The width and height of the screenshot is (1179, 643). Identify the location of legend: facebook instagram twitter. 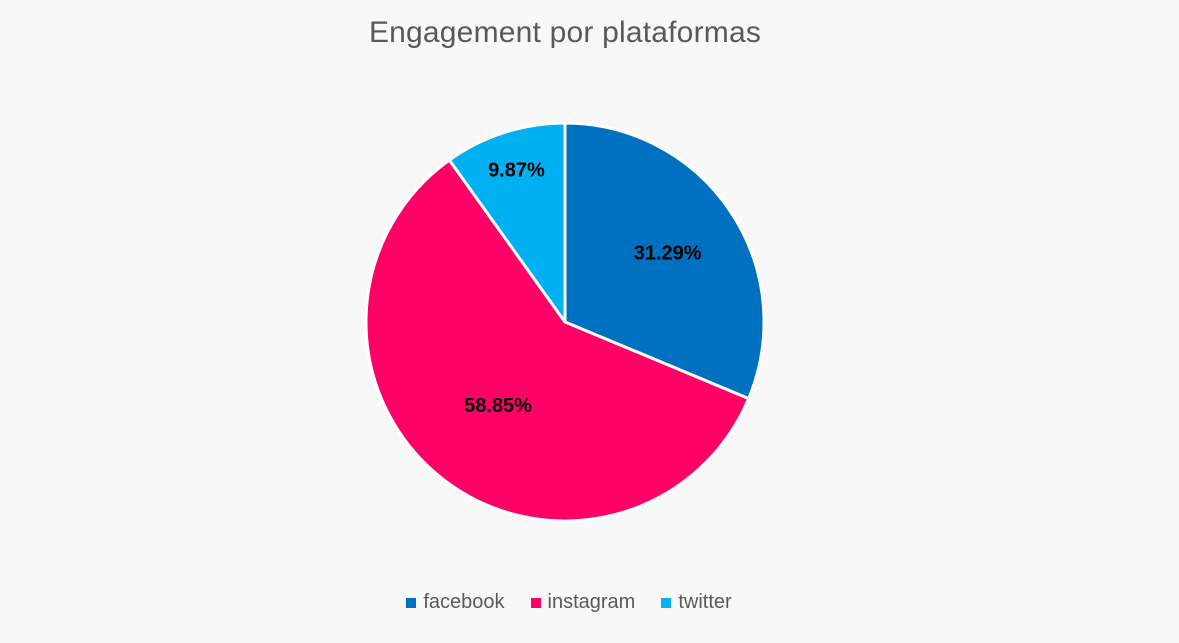
(569, 602).